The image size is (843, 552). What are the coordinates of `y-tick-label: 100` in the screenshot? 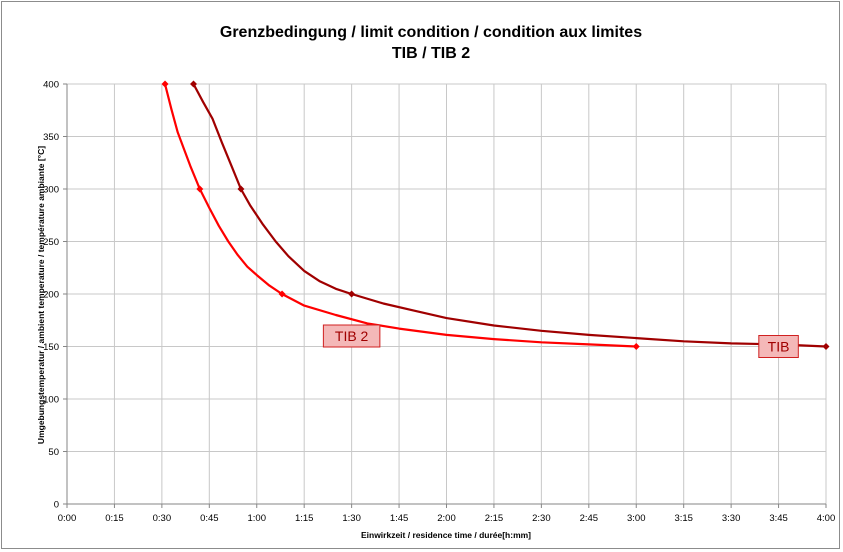 It's located at (51, 400).